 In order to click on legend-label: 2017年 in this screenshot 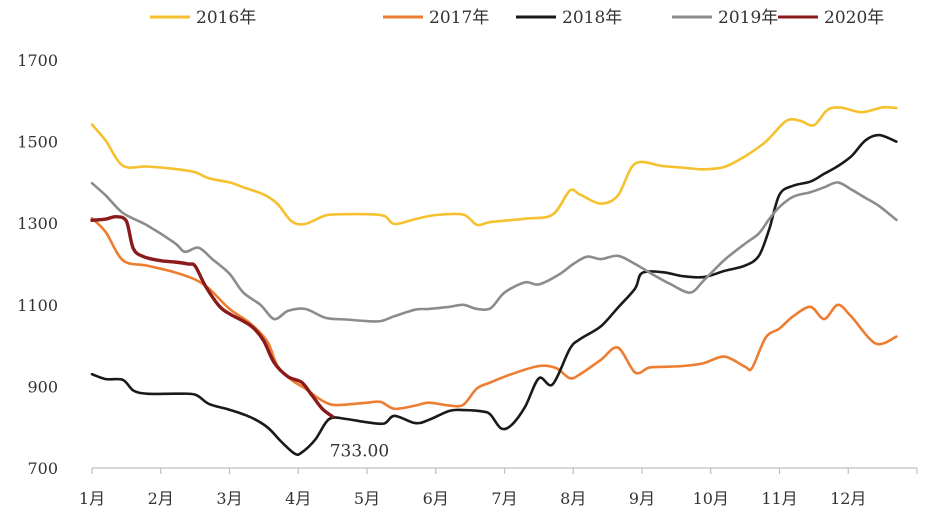, I will do `click(459, 18)`.